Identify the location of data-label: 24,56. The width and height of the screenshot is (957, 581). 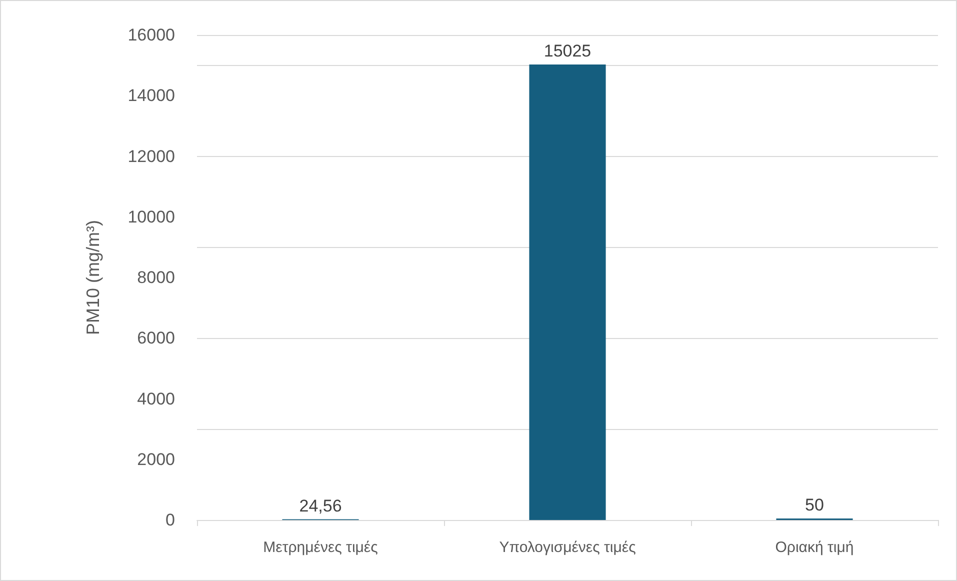
(320, 506).